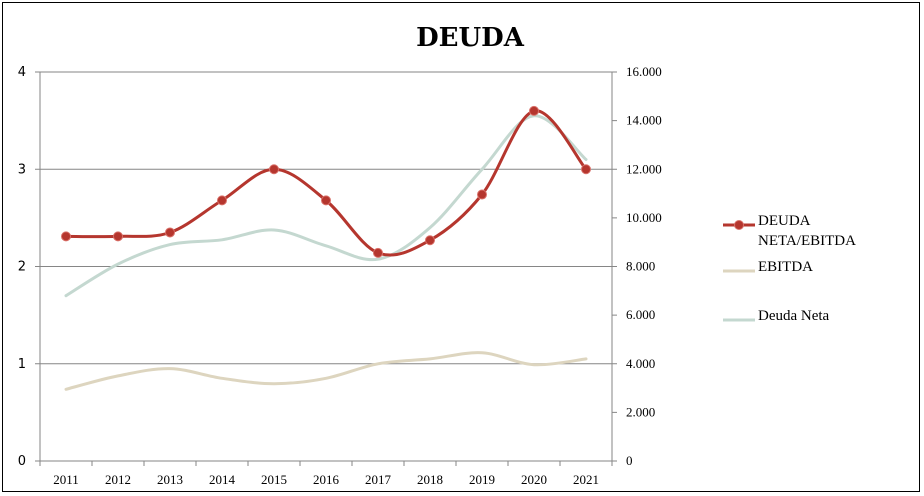 This screenshot has width=924, height=496. Describe the element at coordinates (22, 364) in the screenshot. I see `left-axis-tick-label: 1` at that location.